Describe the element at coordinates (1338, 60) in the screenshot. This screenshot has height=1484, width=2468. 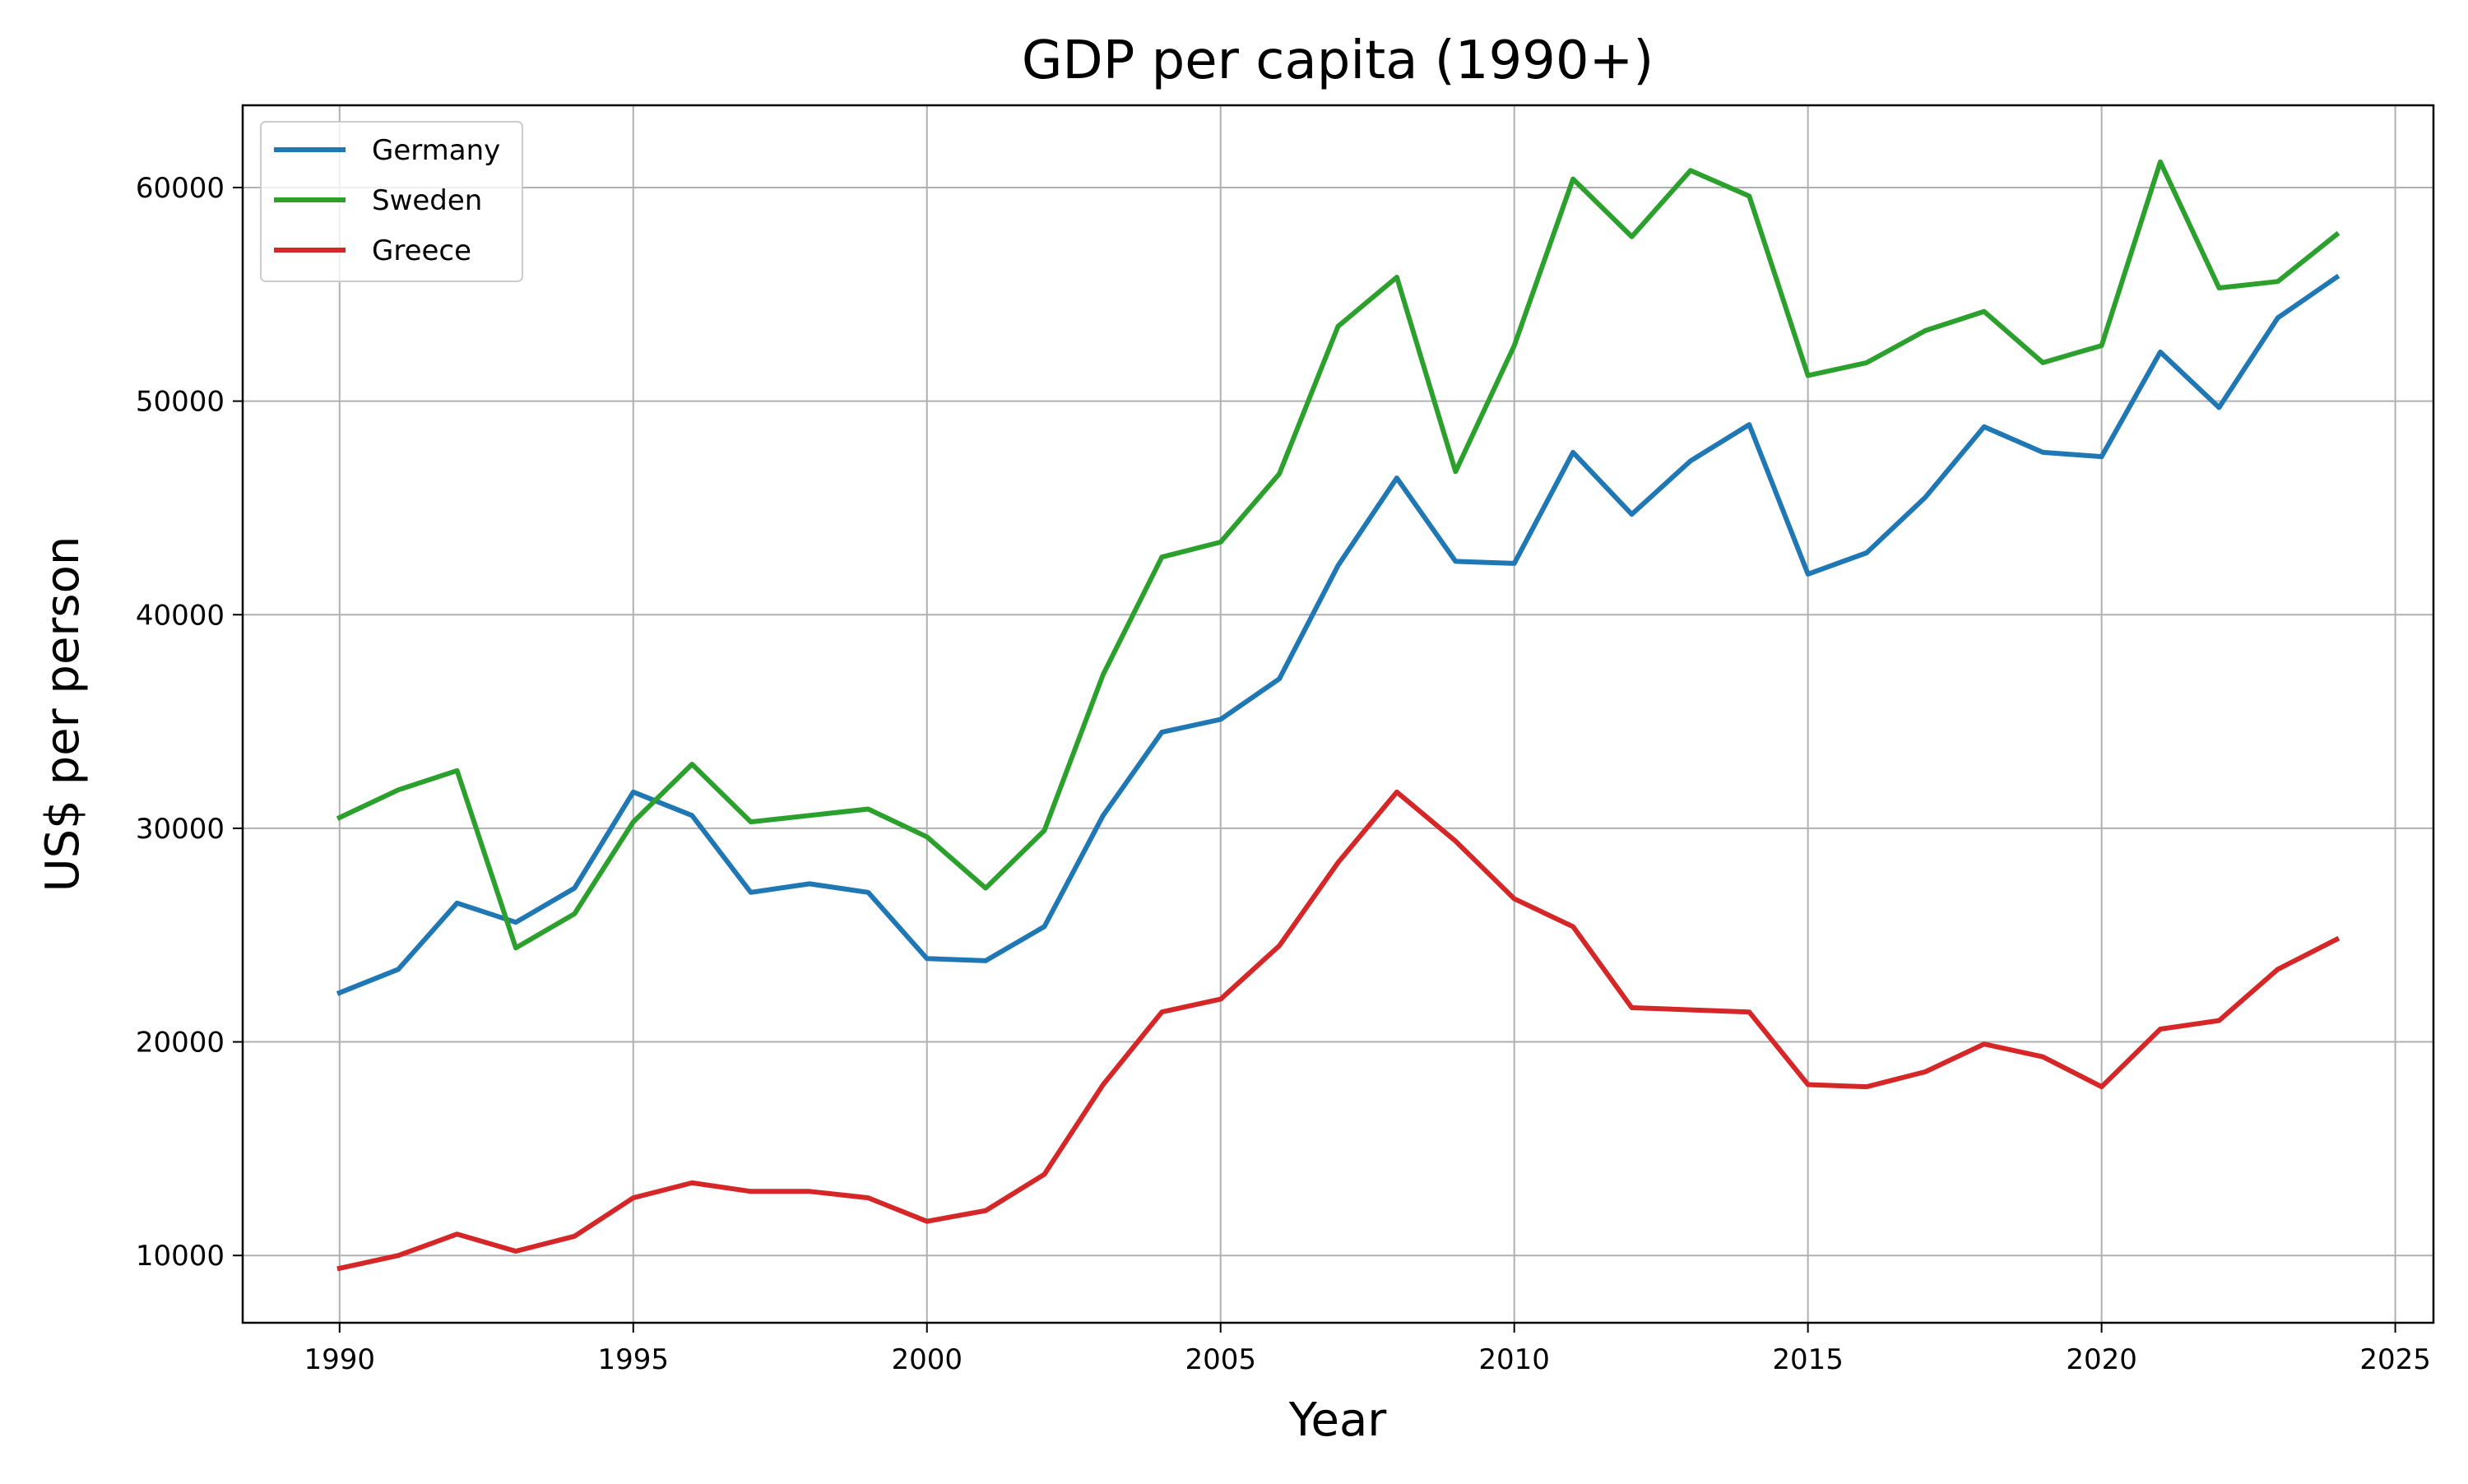
I see `chart-title: GDP per capita (1990+)` at that location.